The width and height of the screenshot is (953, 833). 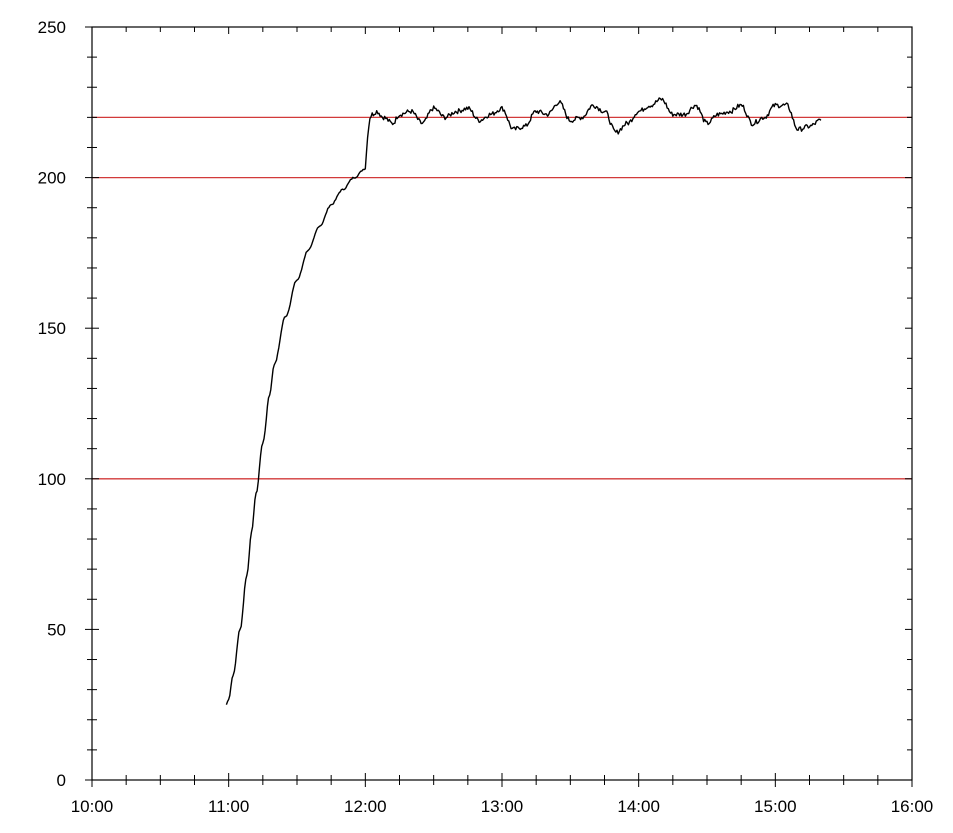 I want to click on x-tick-labels: 10:00 11:00 12:00 13:00 14:00 15:00 16:00, so click(x=502, y=806).